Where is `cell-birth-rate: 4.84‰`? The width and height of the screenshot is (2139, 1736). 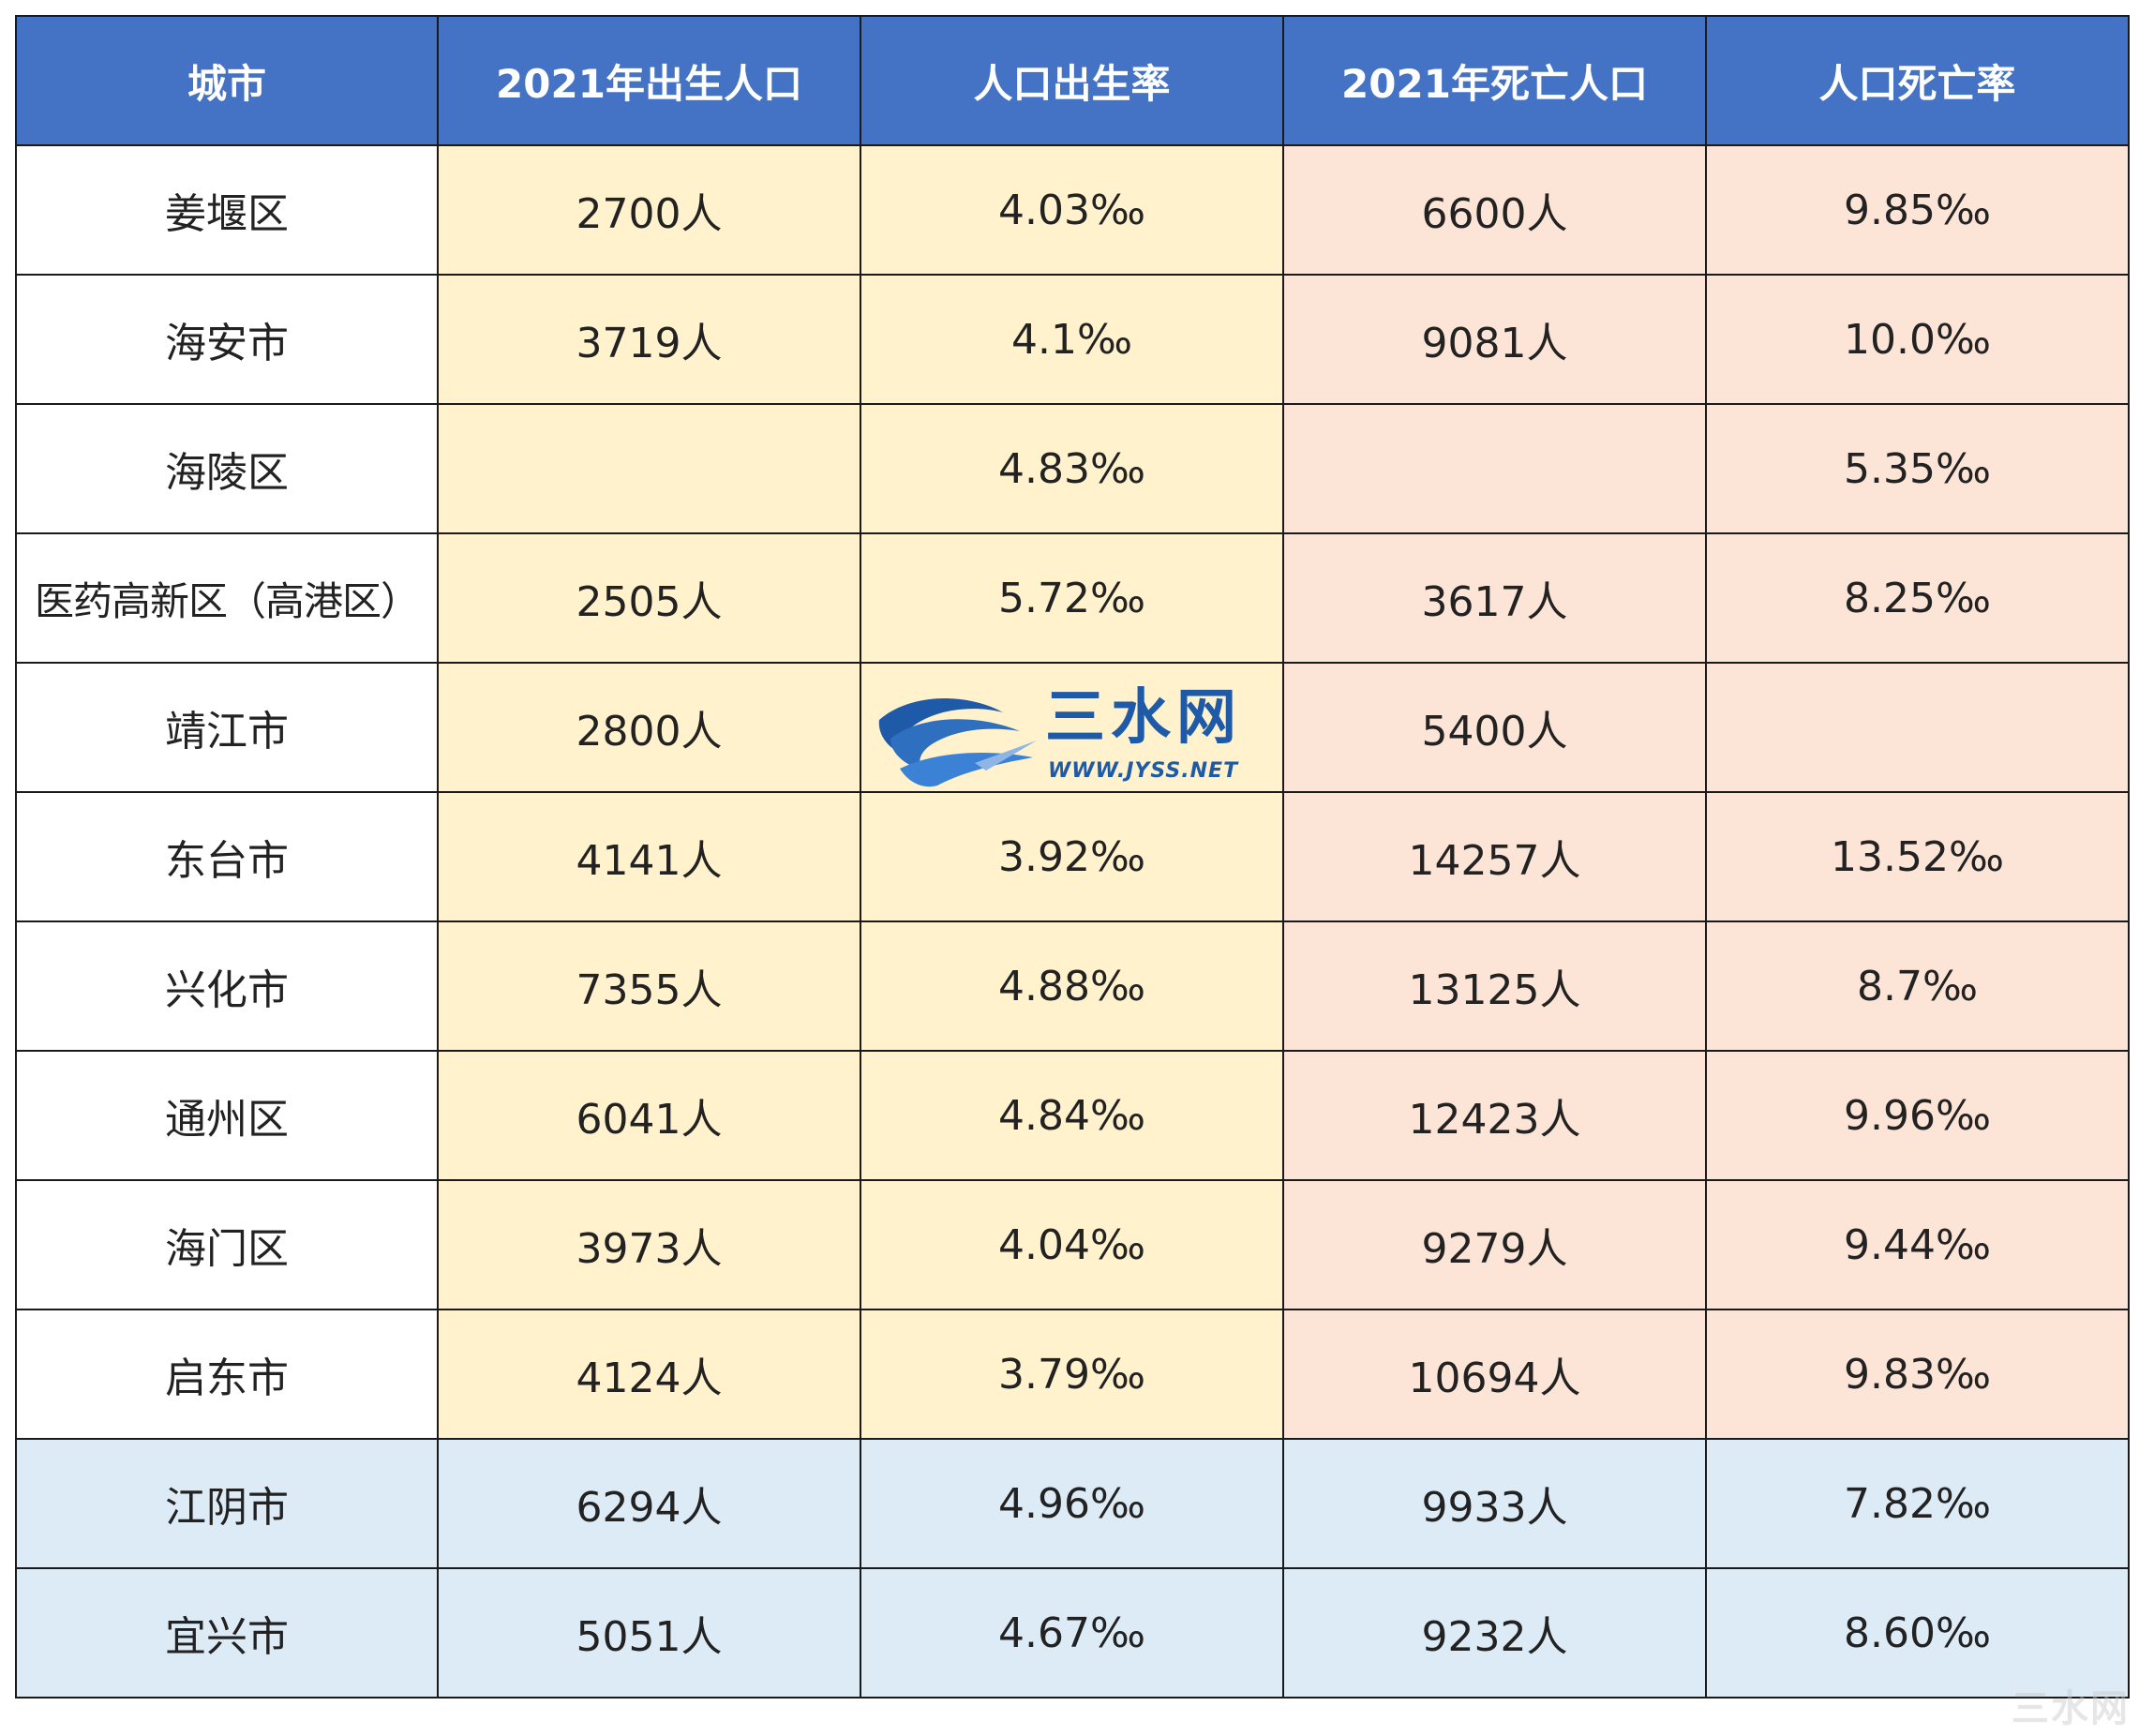
cell-birth-rate: 4.84‰ is located at coordinates (1072, 1115).